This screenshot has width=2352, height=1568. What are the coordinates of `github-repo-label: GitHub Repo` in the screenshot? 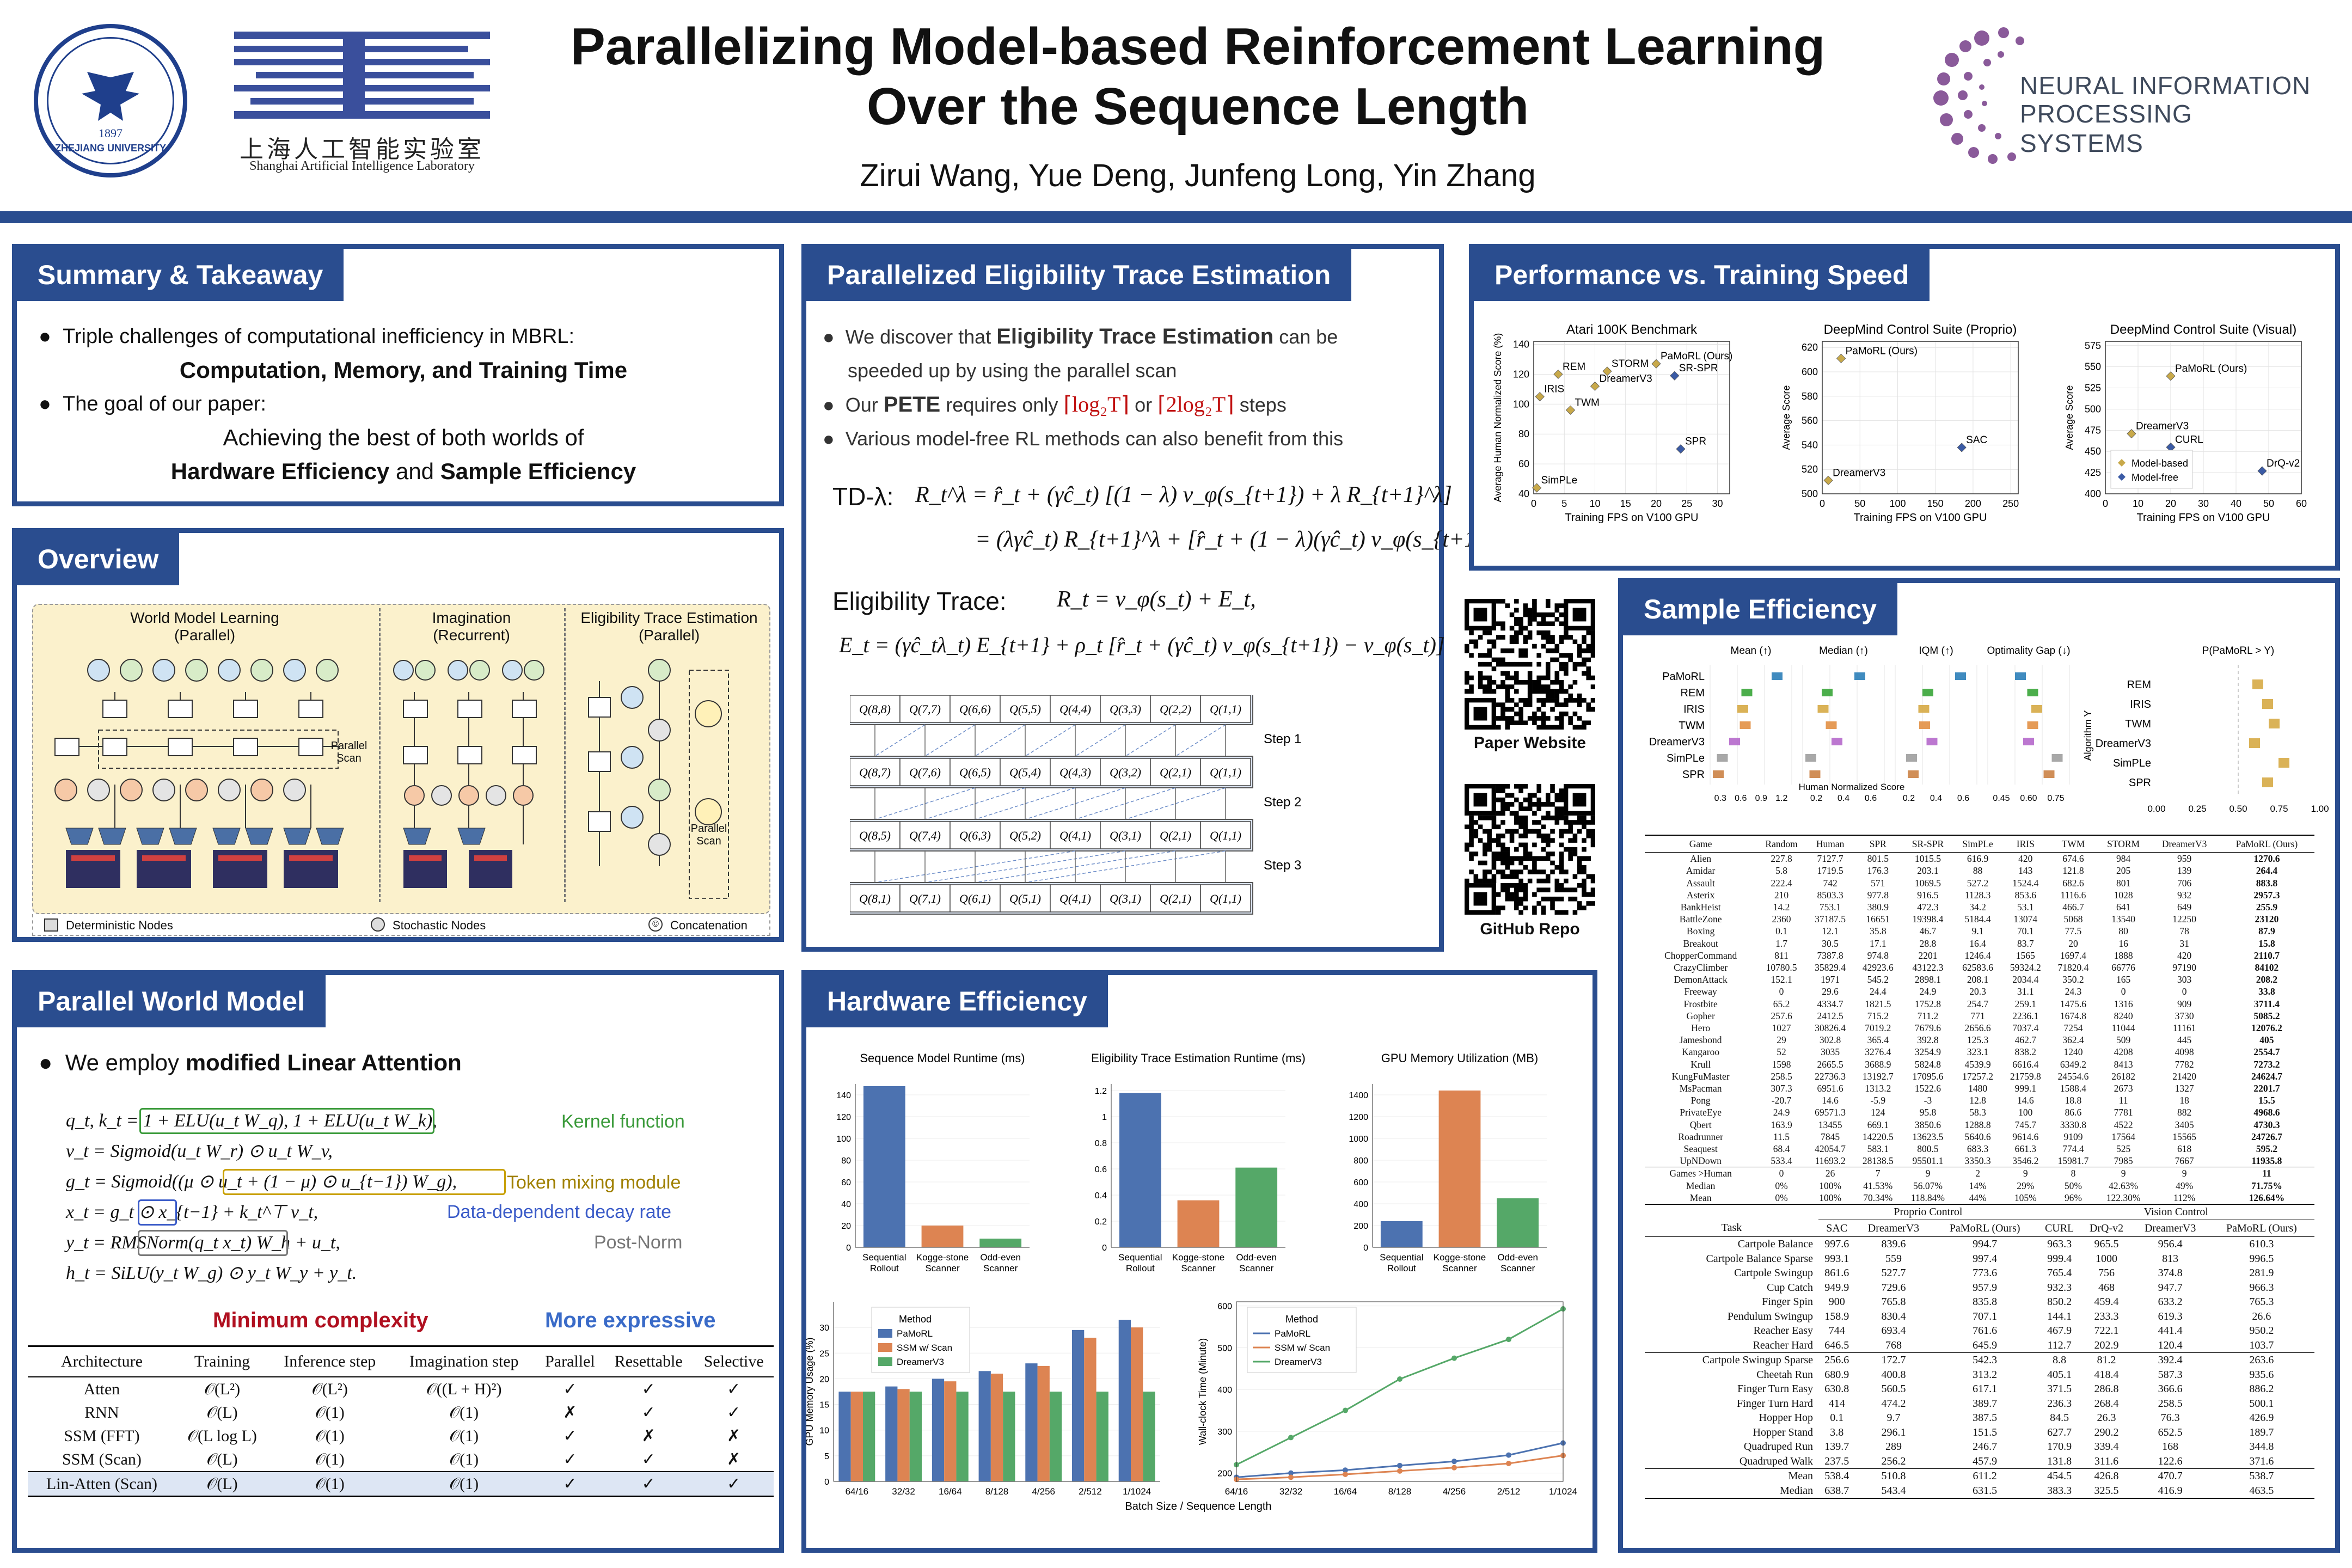 It's located at (1530, 929).